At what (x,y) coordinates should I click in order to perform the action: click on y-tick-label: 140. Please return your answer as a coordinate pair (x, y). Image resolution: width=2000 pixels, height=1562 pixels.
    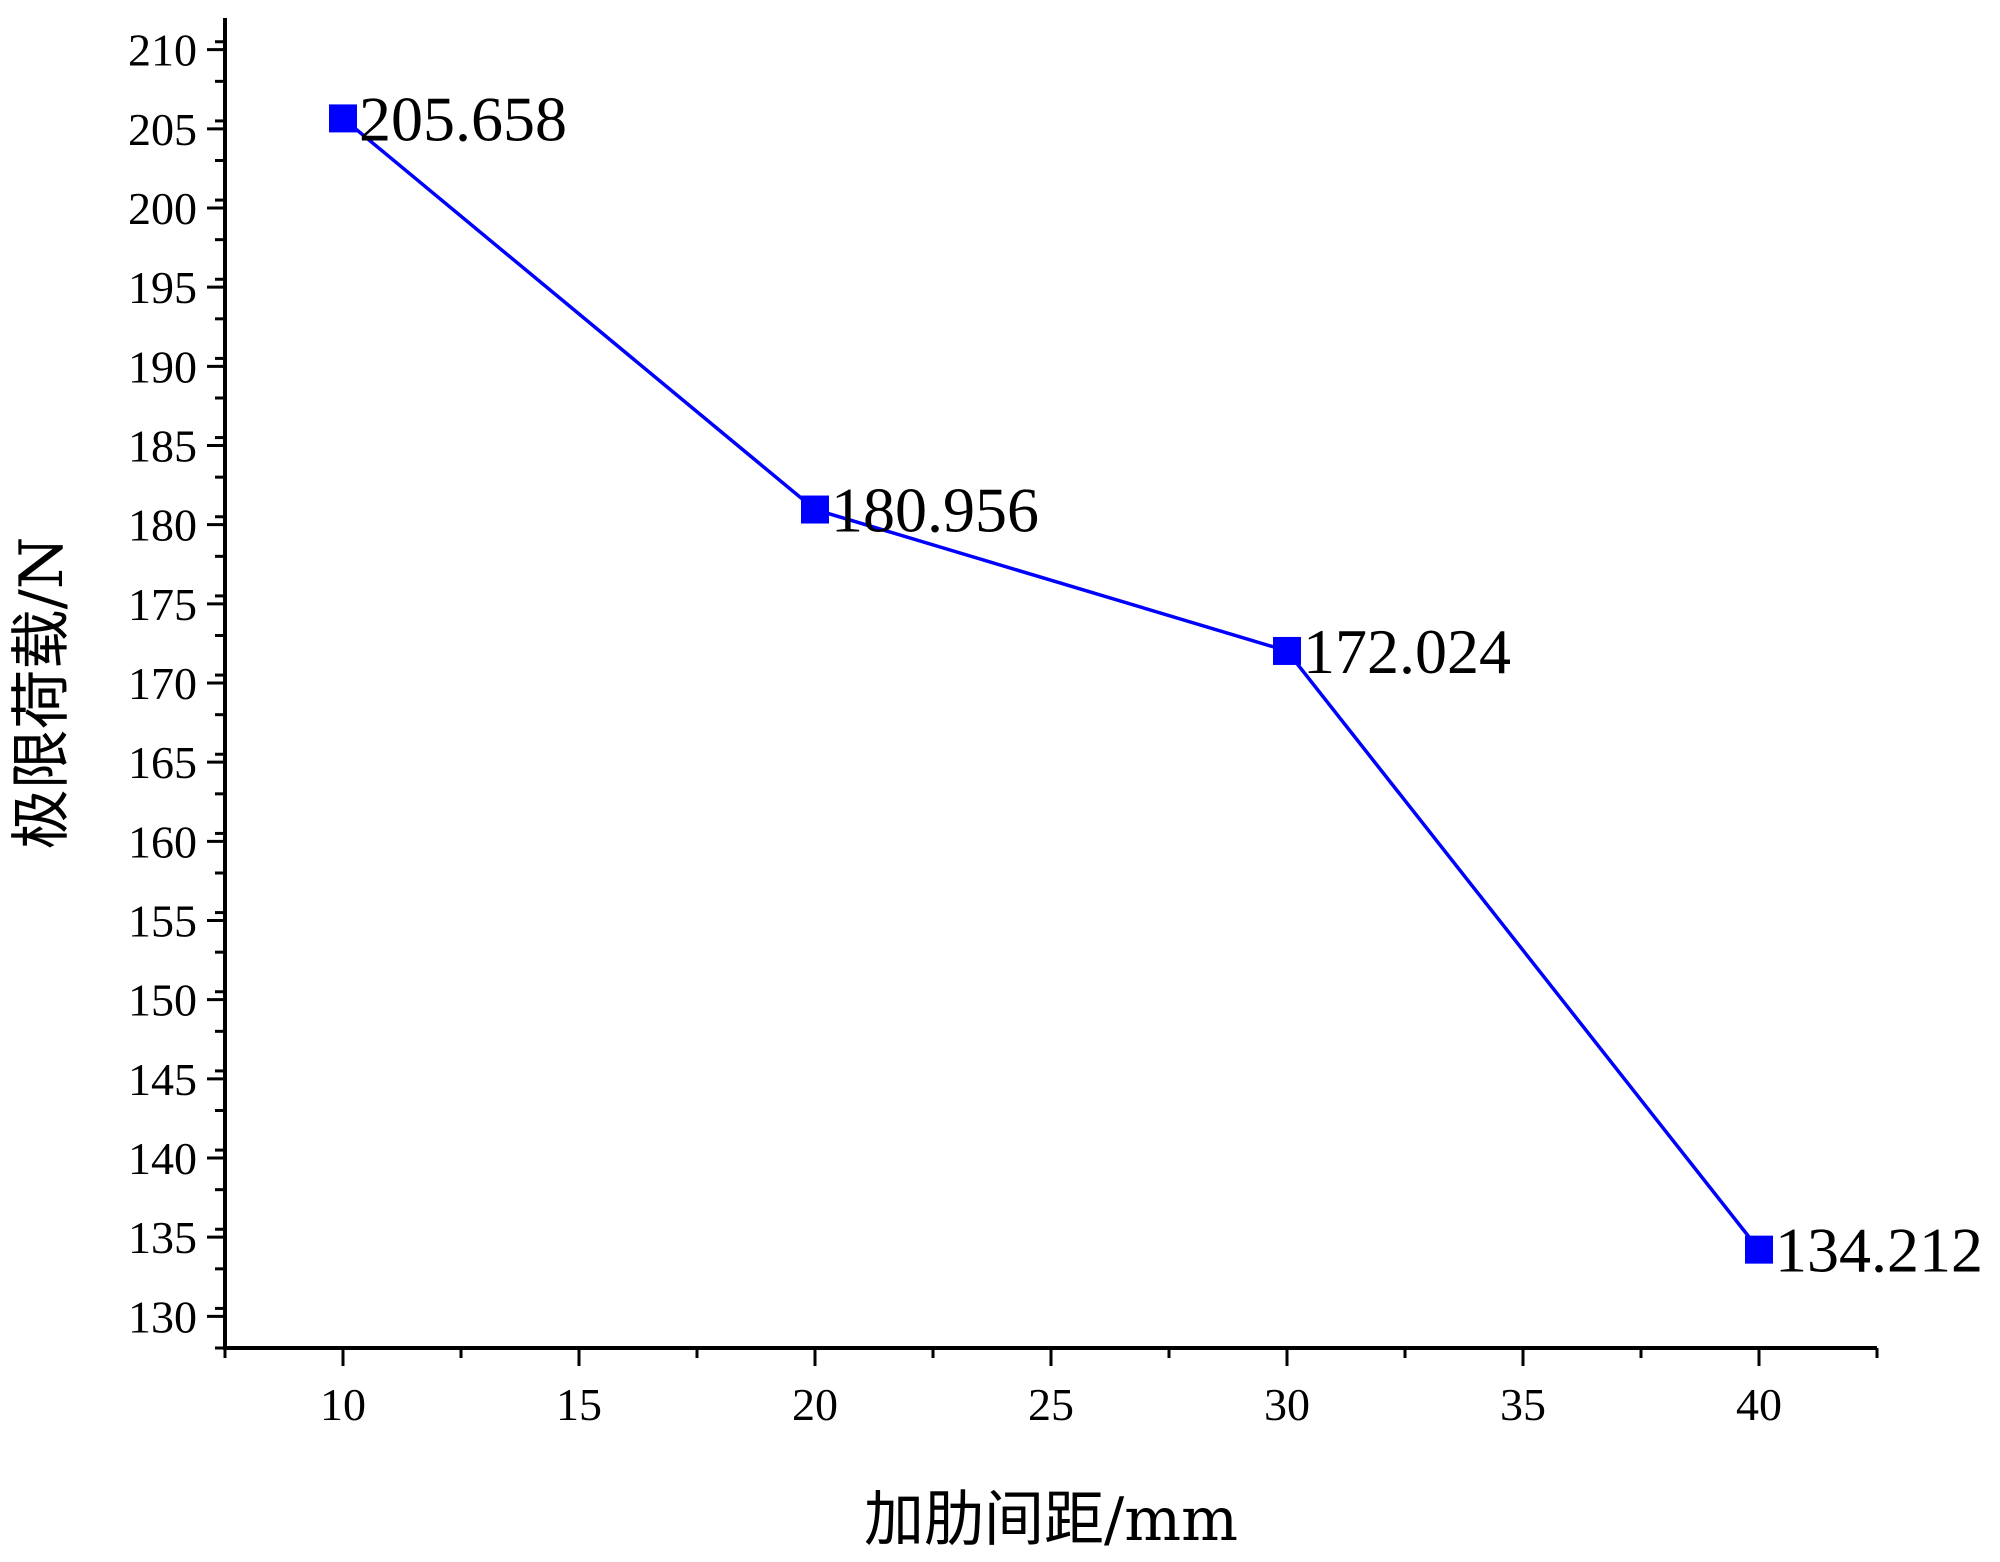
    Looking at the image, I should click on (162, 1158).